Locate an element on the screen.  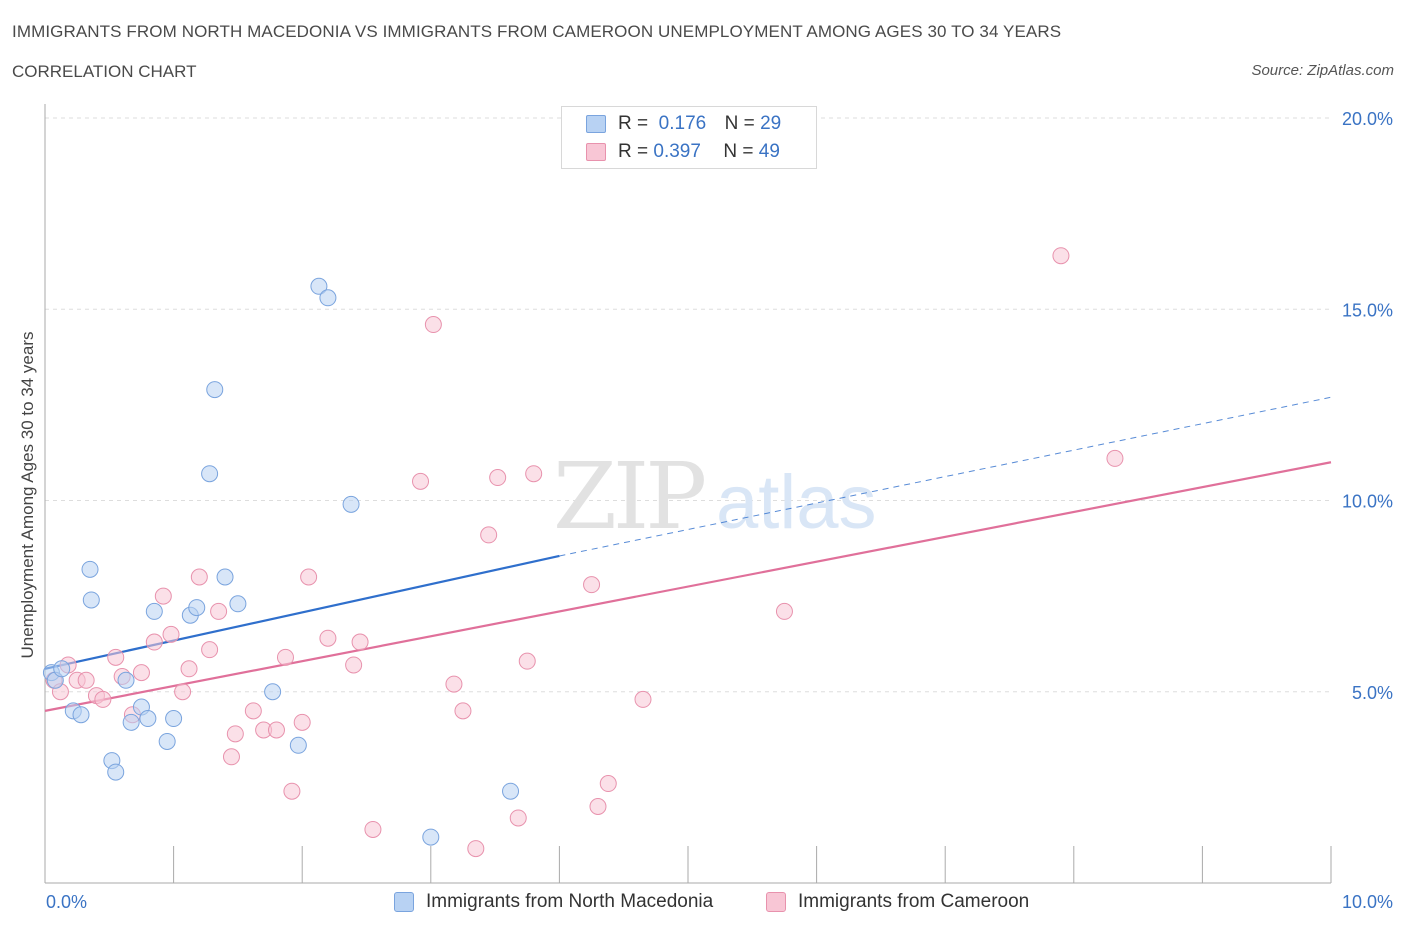
watermark-zip: ZIP is located at coordinates (628, 496).